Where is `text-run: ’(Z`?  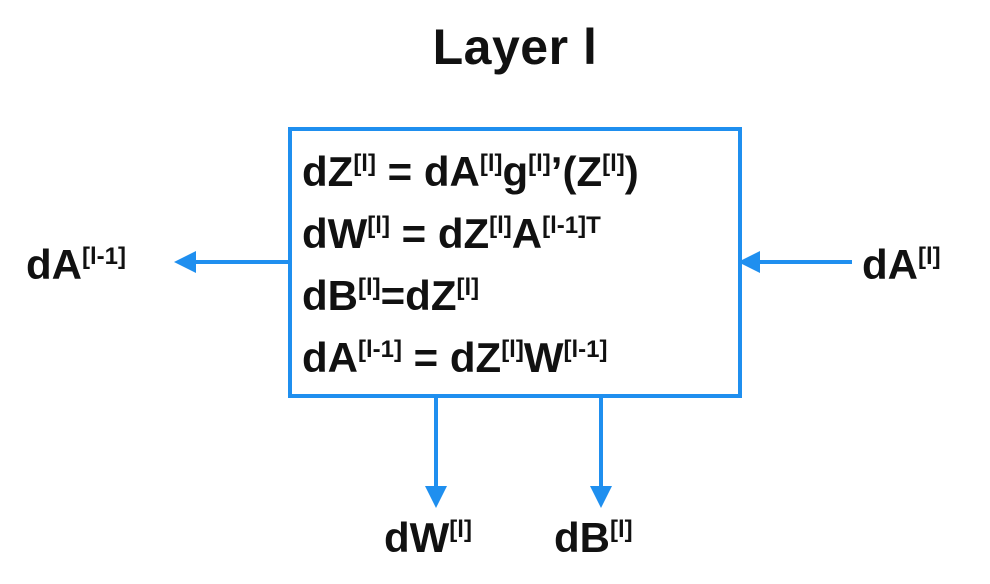 text-run: ’(Z is located at coordinates (576, 171).